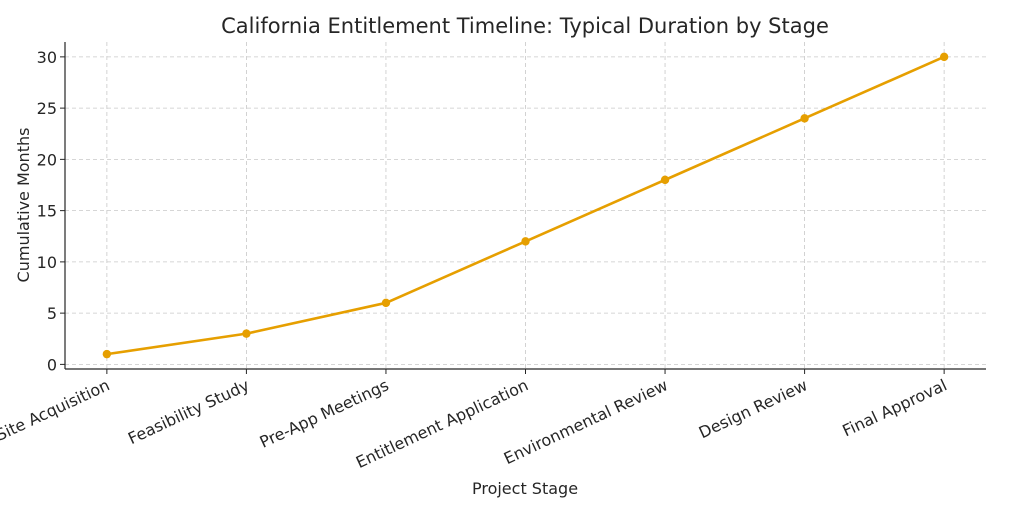  I want to click on y-tick-label: 0, so click(52, 364).